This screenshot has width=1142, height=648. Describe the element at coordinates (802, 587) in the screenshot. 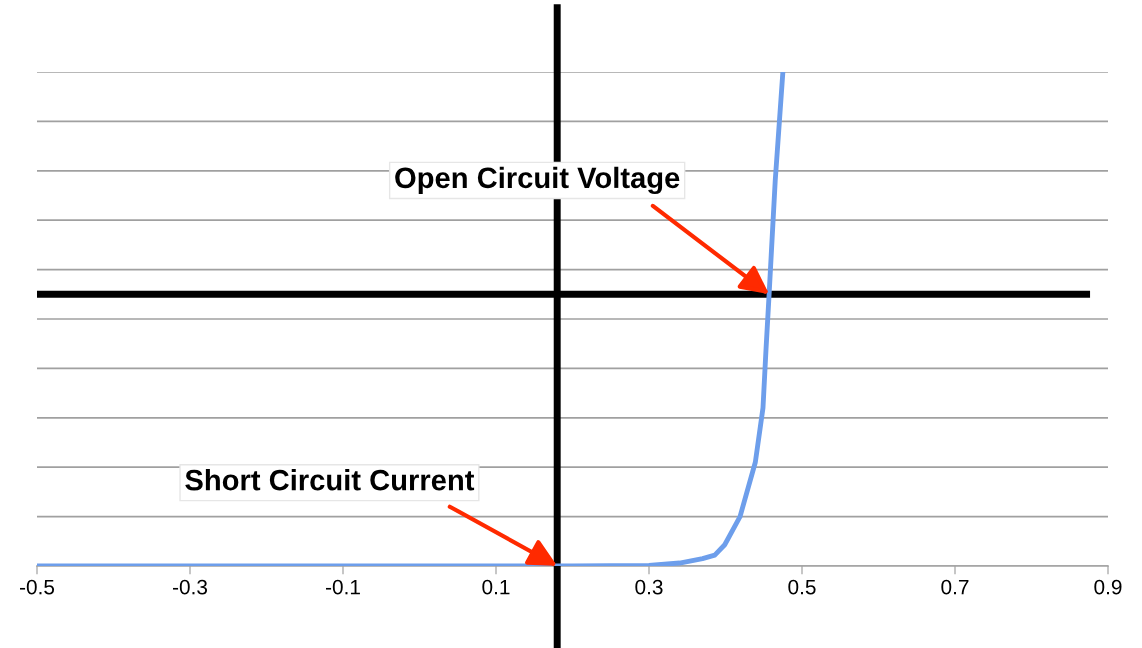

I see `x-tick-label: 0.5` at that location.